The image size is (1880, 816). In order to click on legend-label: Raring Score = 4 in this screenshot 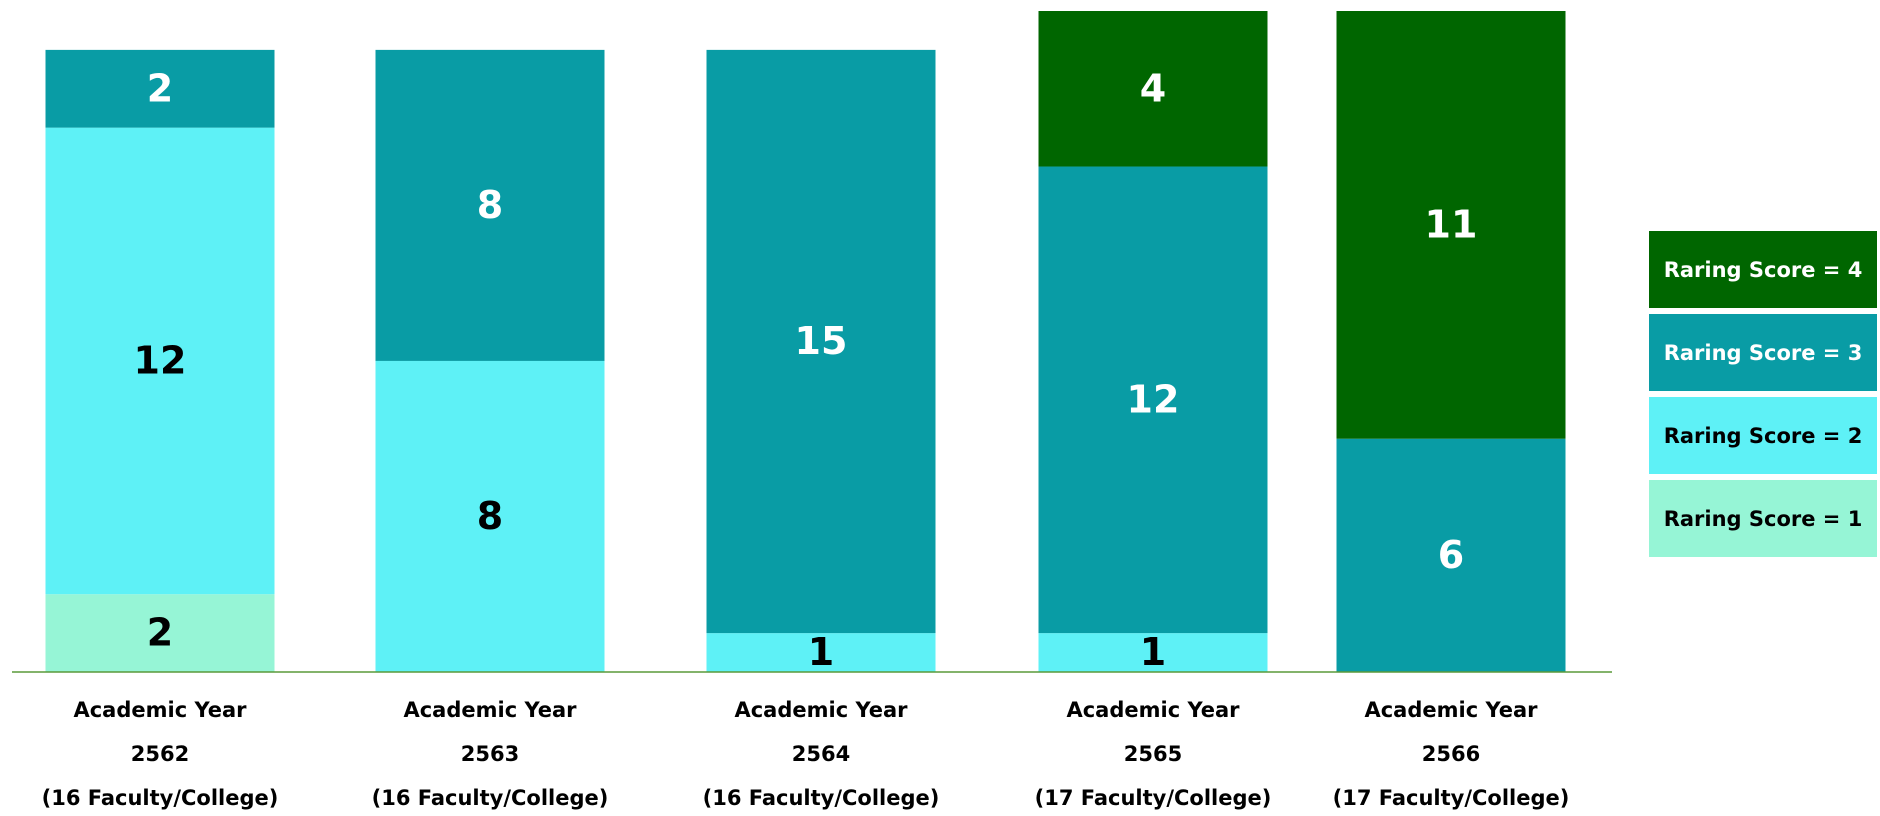, I will do `click(1763, 270)`.